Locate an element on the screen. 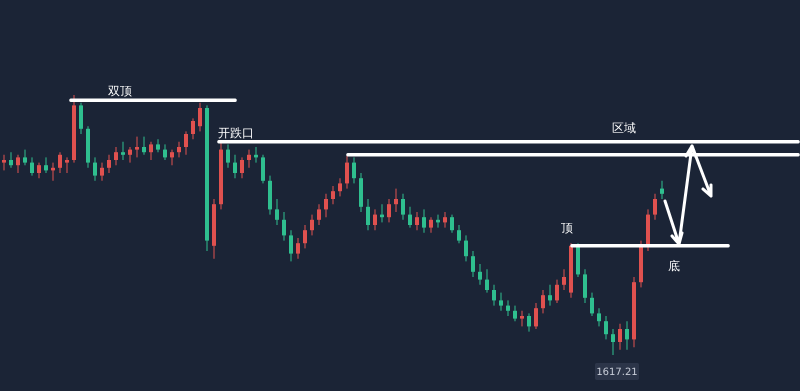 The width and height of the screenshot is (800, 391). text: 1617.21 is located at coordinates (617, 372).